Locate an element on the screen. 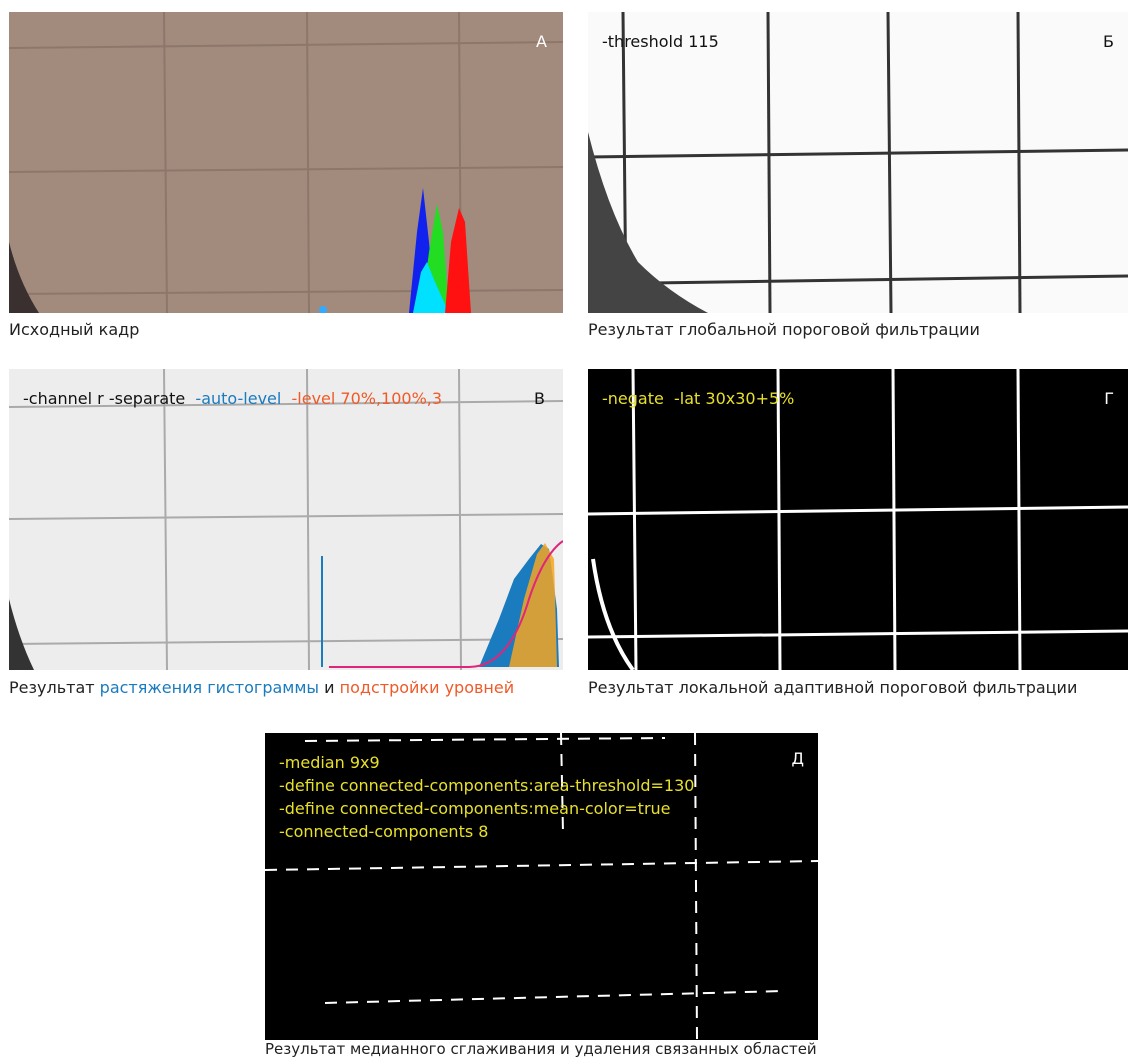 Image resolution: width=1132 pixels, height=1059 pixels. panel-letter: В is located at coordinates (539, 398).